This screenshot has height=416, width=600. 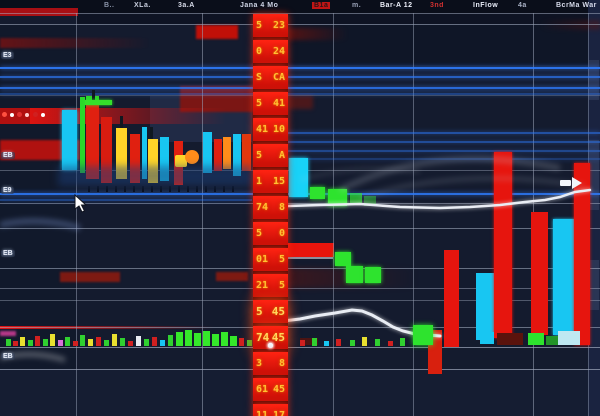 I want to click on axis-price-label: EB, so click(x=8, y=155).